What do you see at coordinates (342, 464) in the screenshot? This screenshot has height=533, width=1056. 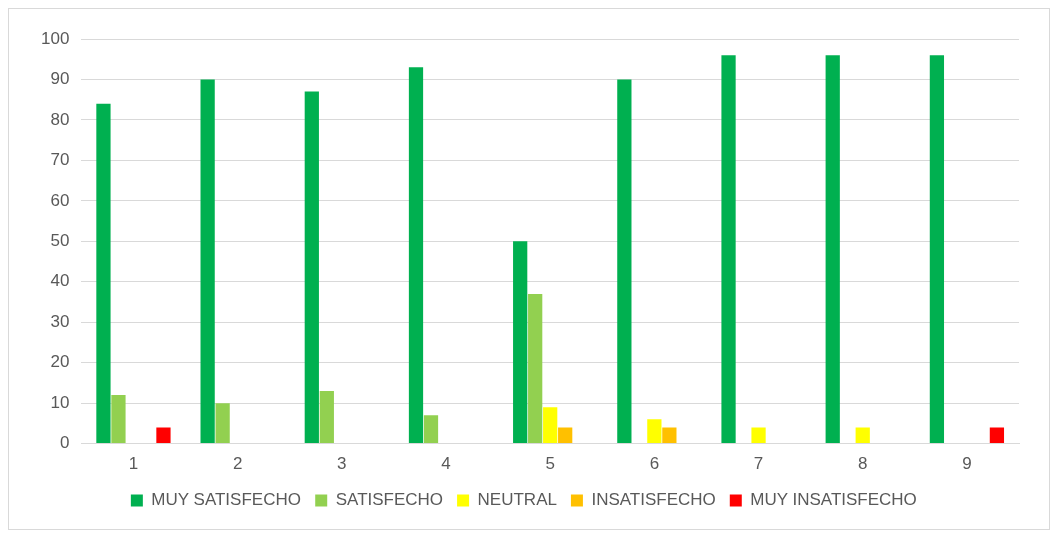 I see `x-tick-label: 3` at bounding box center [342, 464].